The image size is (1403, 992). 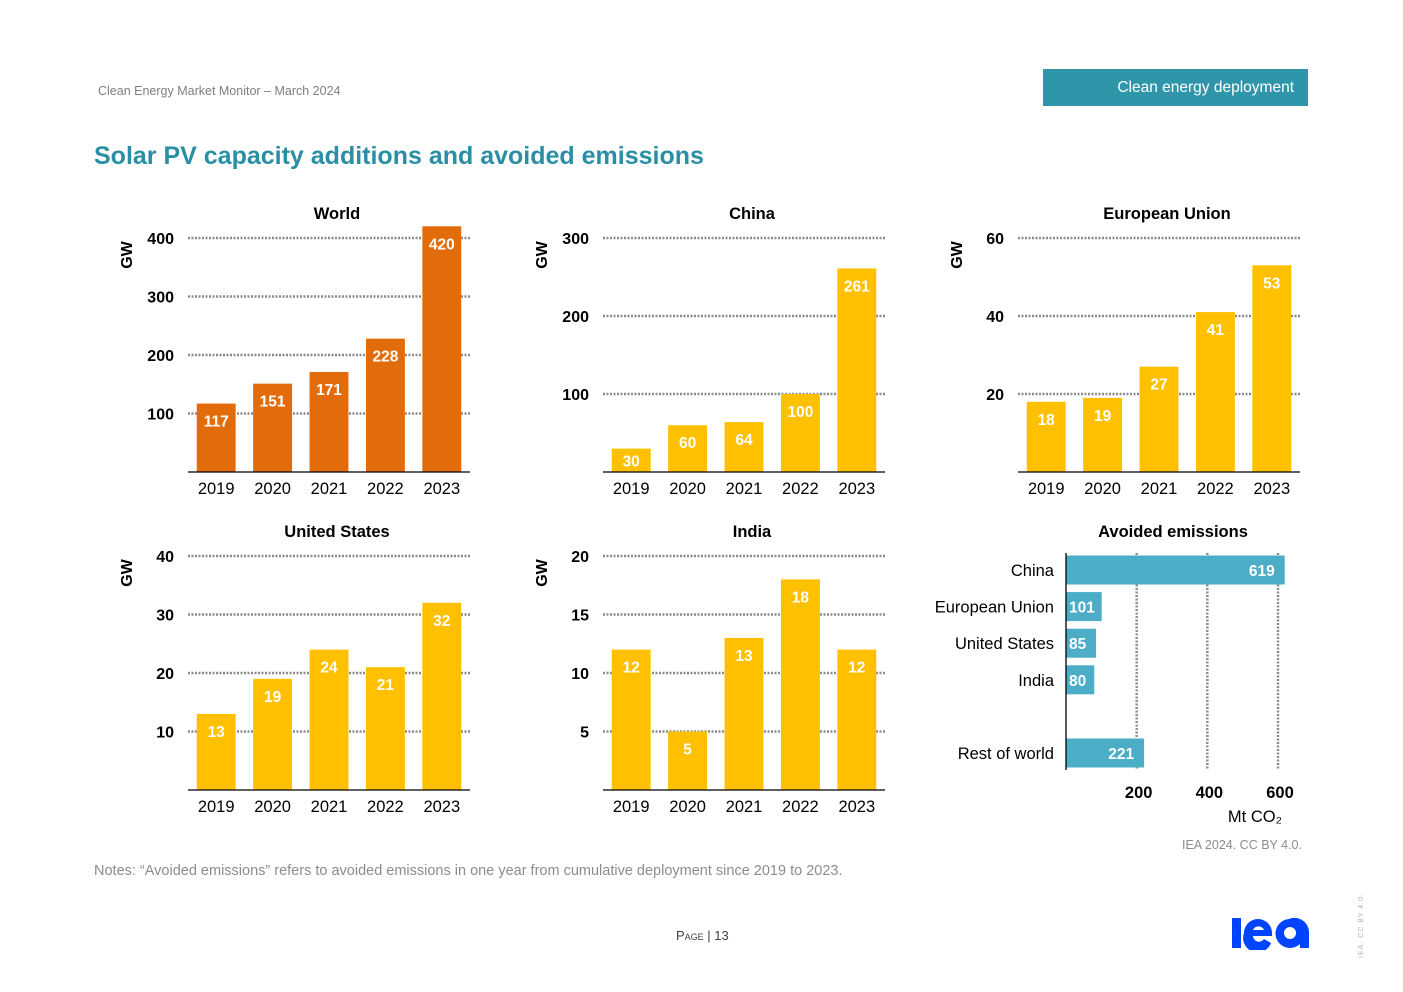 What do you see at coordinates (217, 732) in the screenshot?
I see `data-label: 13` at bounding box center [217, 732].